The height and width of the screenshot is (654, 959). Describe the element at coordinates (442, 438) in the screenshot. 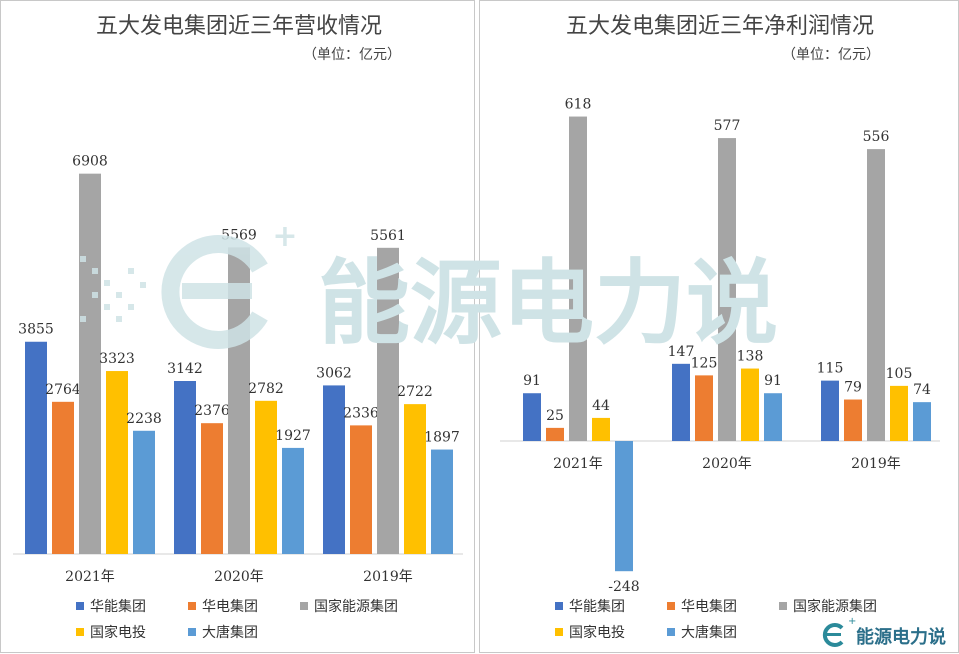

I see `data-label: 1897` at that location.